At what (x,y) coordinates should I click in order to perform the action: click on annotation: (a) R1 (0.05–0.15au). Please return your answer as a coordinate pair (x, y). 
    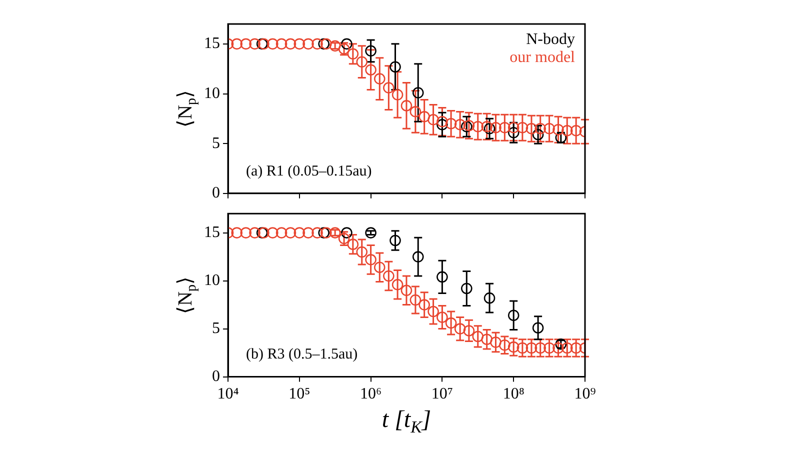
    Looking at the image, I should click on (309, 171).